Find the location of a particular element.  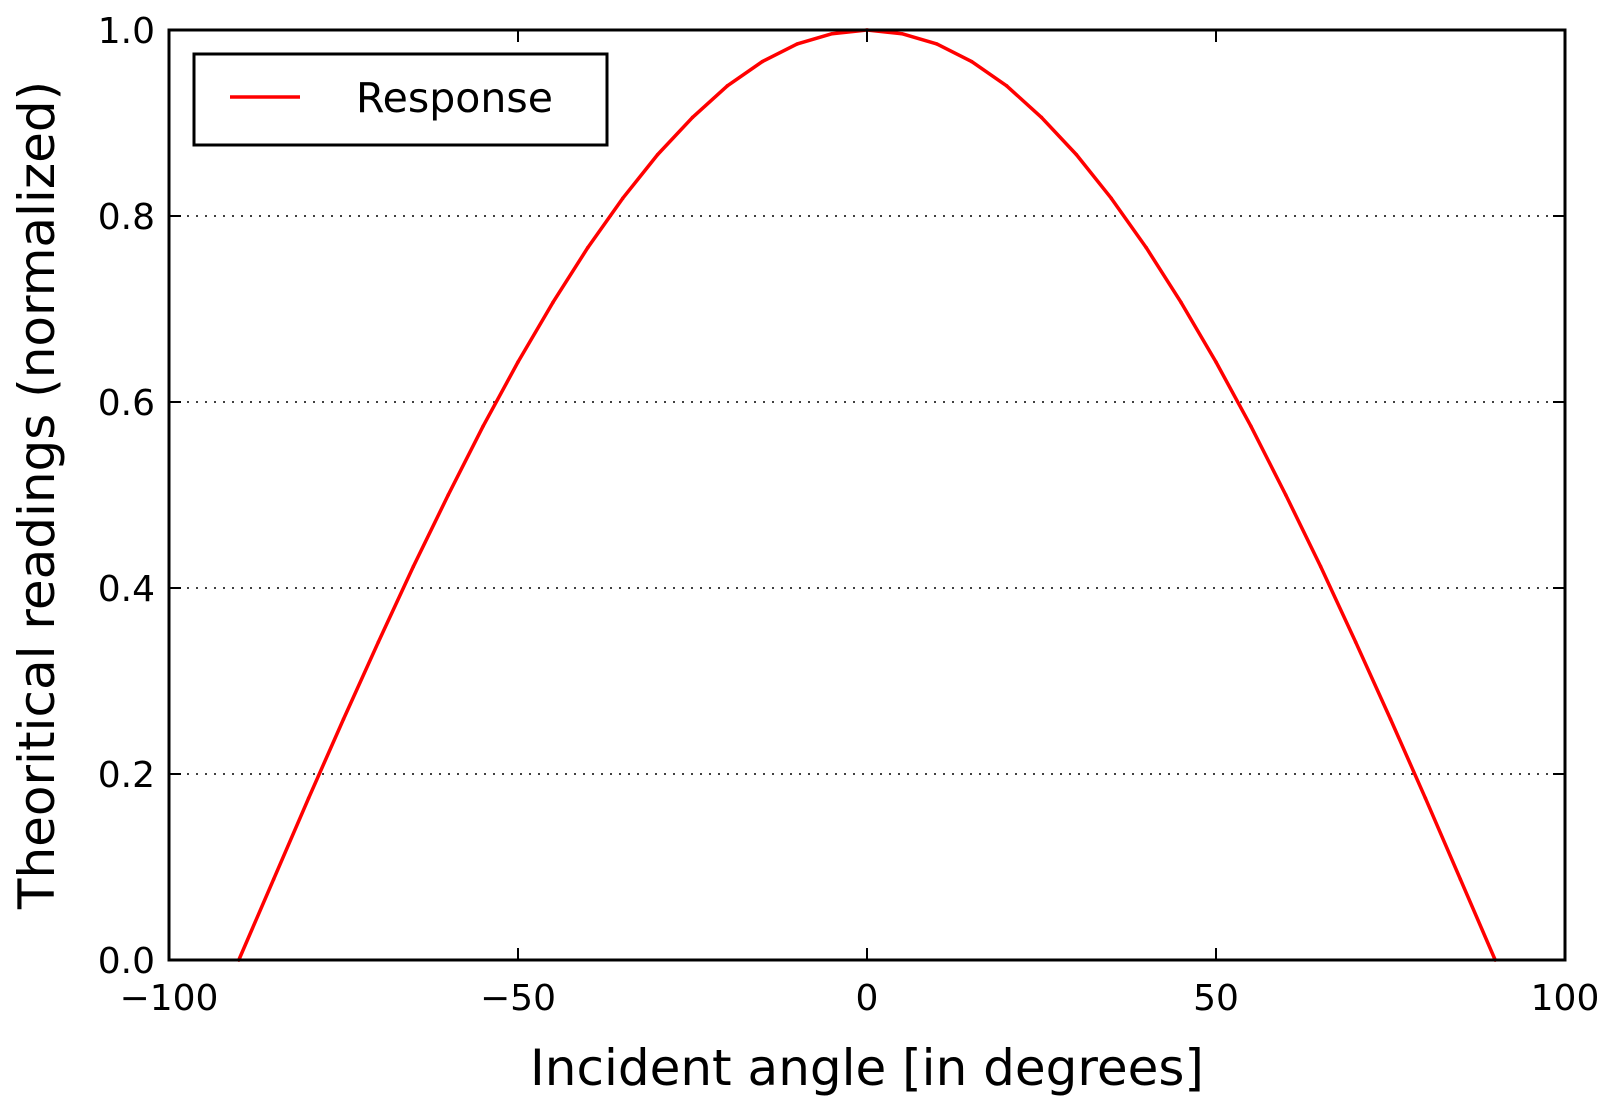

legend: Response is located at coordinates (400, 99).